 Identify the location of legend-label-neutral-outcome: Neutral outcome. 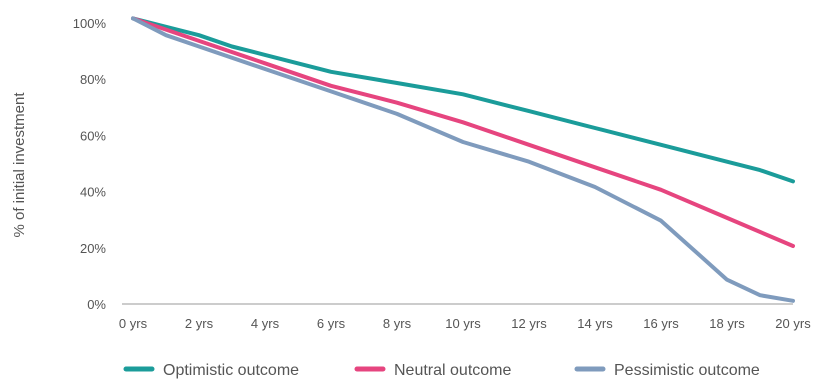
(452, 370).